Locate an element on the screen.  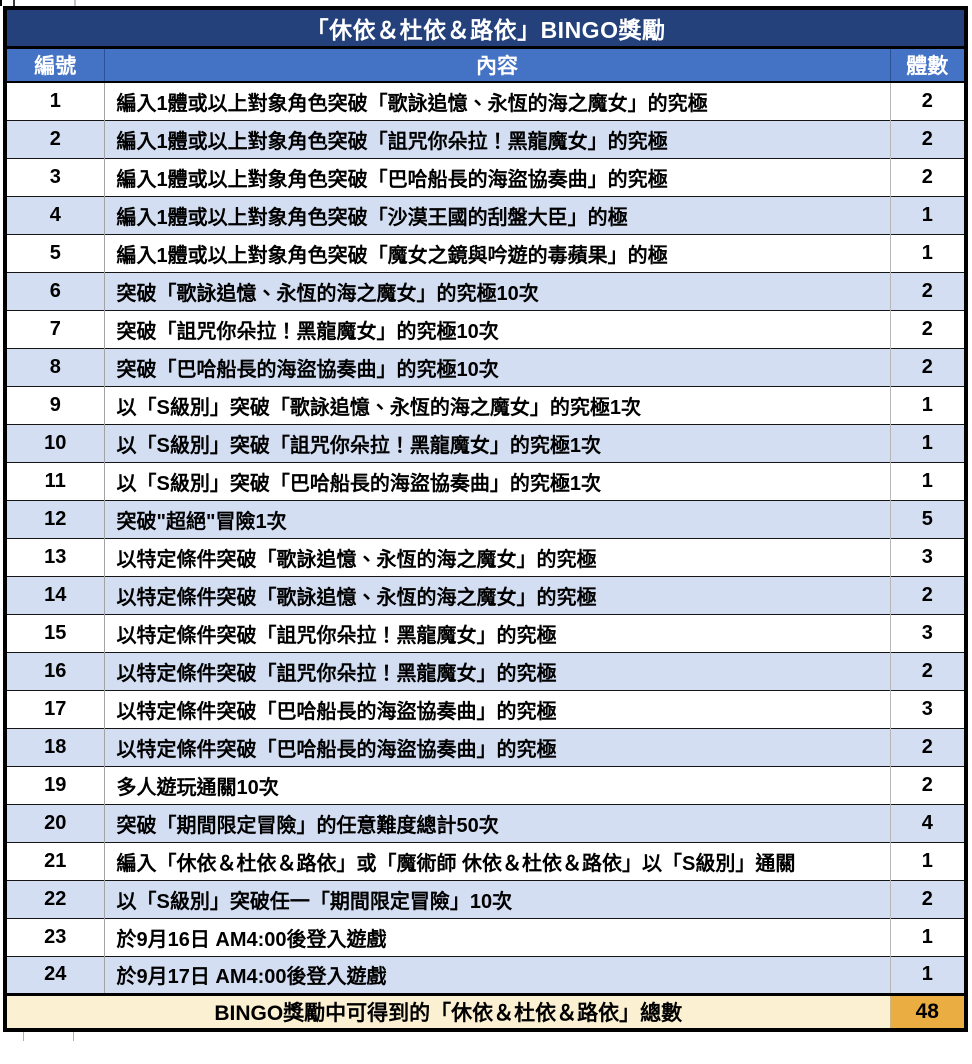
row-number-cell: 16 is located at coordinates (54, 670).